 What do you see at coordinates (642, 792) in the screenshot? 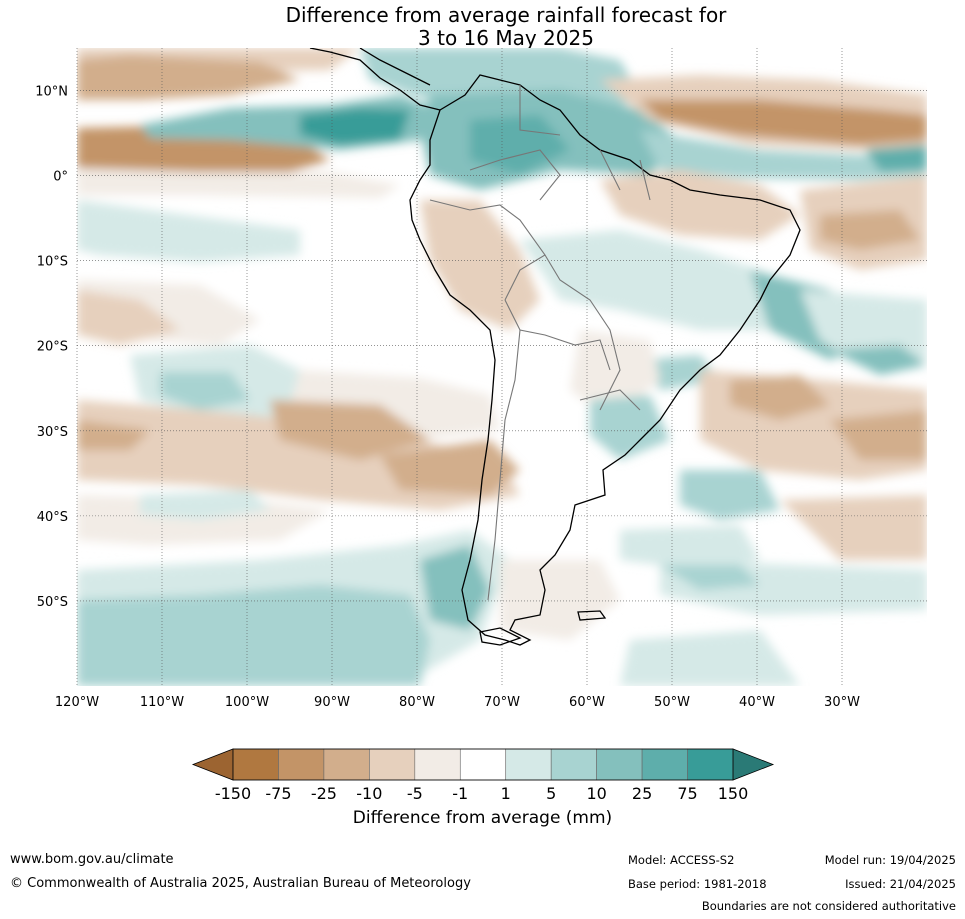
I see `colorbar-tick-label: 25` at bounding box center [642, 792].